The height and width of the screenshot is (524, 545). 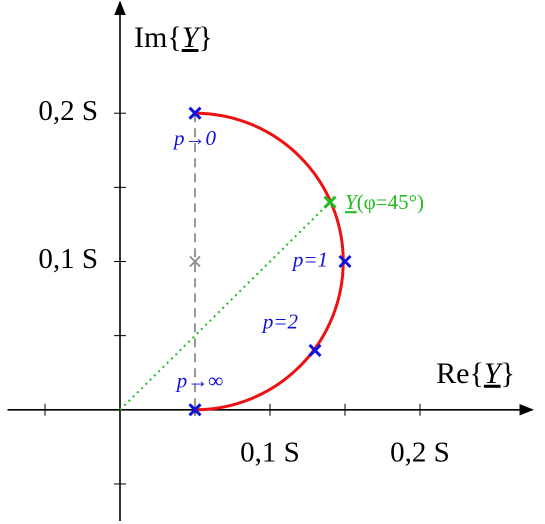 I want to click on x-axis-label: Re{Y}, so click(x=475, y=373).